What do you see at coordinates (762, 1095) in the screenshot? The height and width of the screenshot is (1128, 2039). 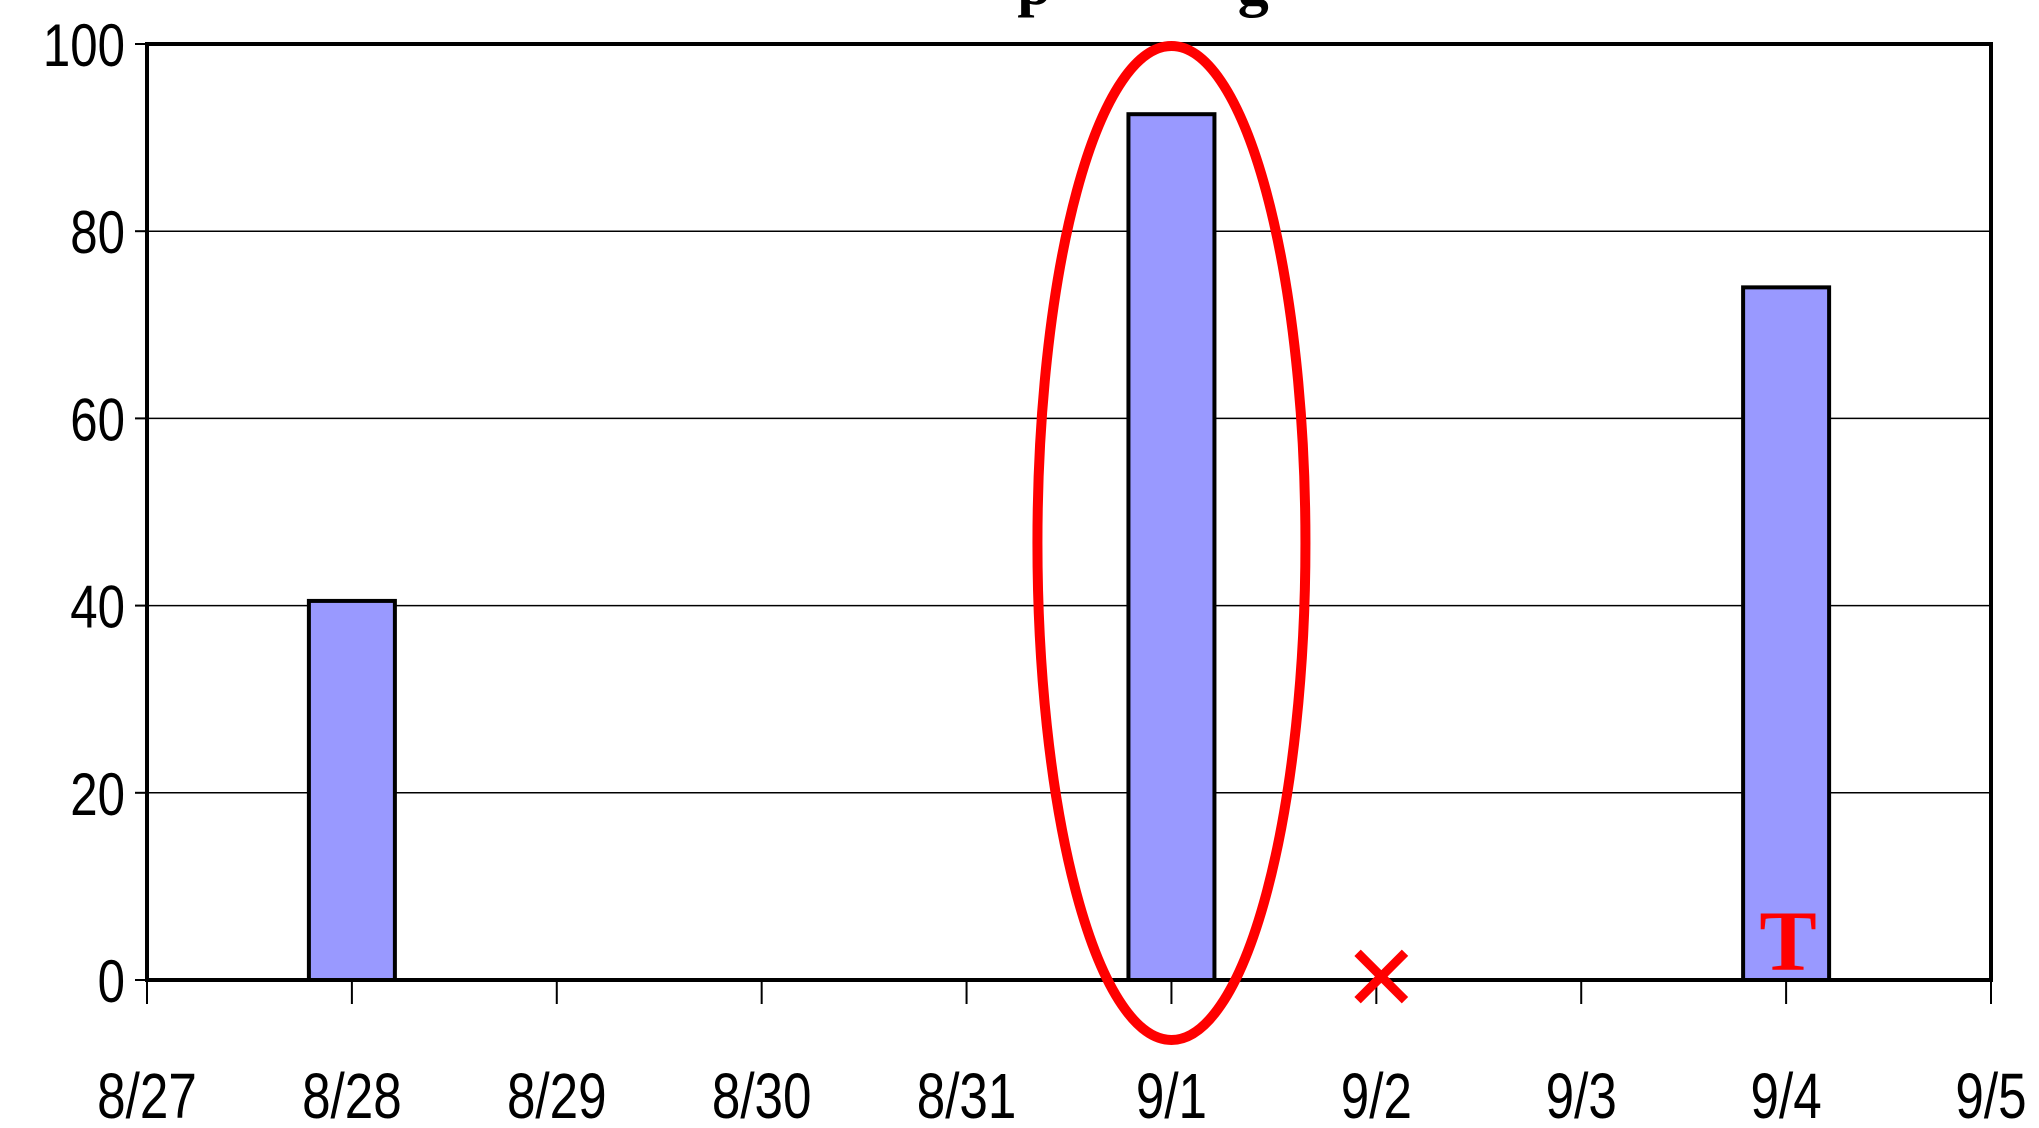 I see `x-tick-label-8-30: 8/30` at bounding box center [762, 1095].